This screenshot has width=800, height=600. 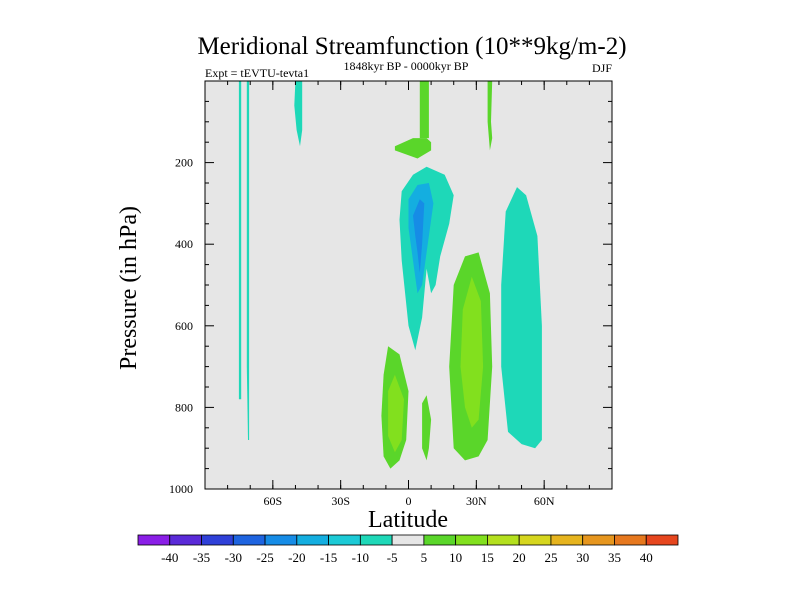 What do you see at coordinates (272, 501) in the screenshot?
I see `x-tick-label: 60S` at bounding box center [272, 501].